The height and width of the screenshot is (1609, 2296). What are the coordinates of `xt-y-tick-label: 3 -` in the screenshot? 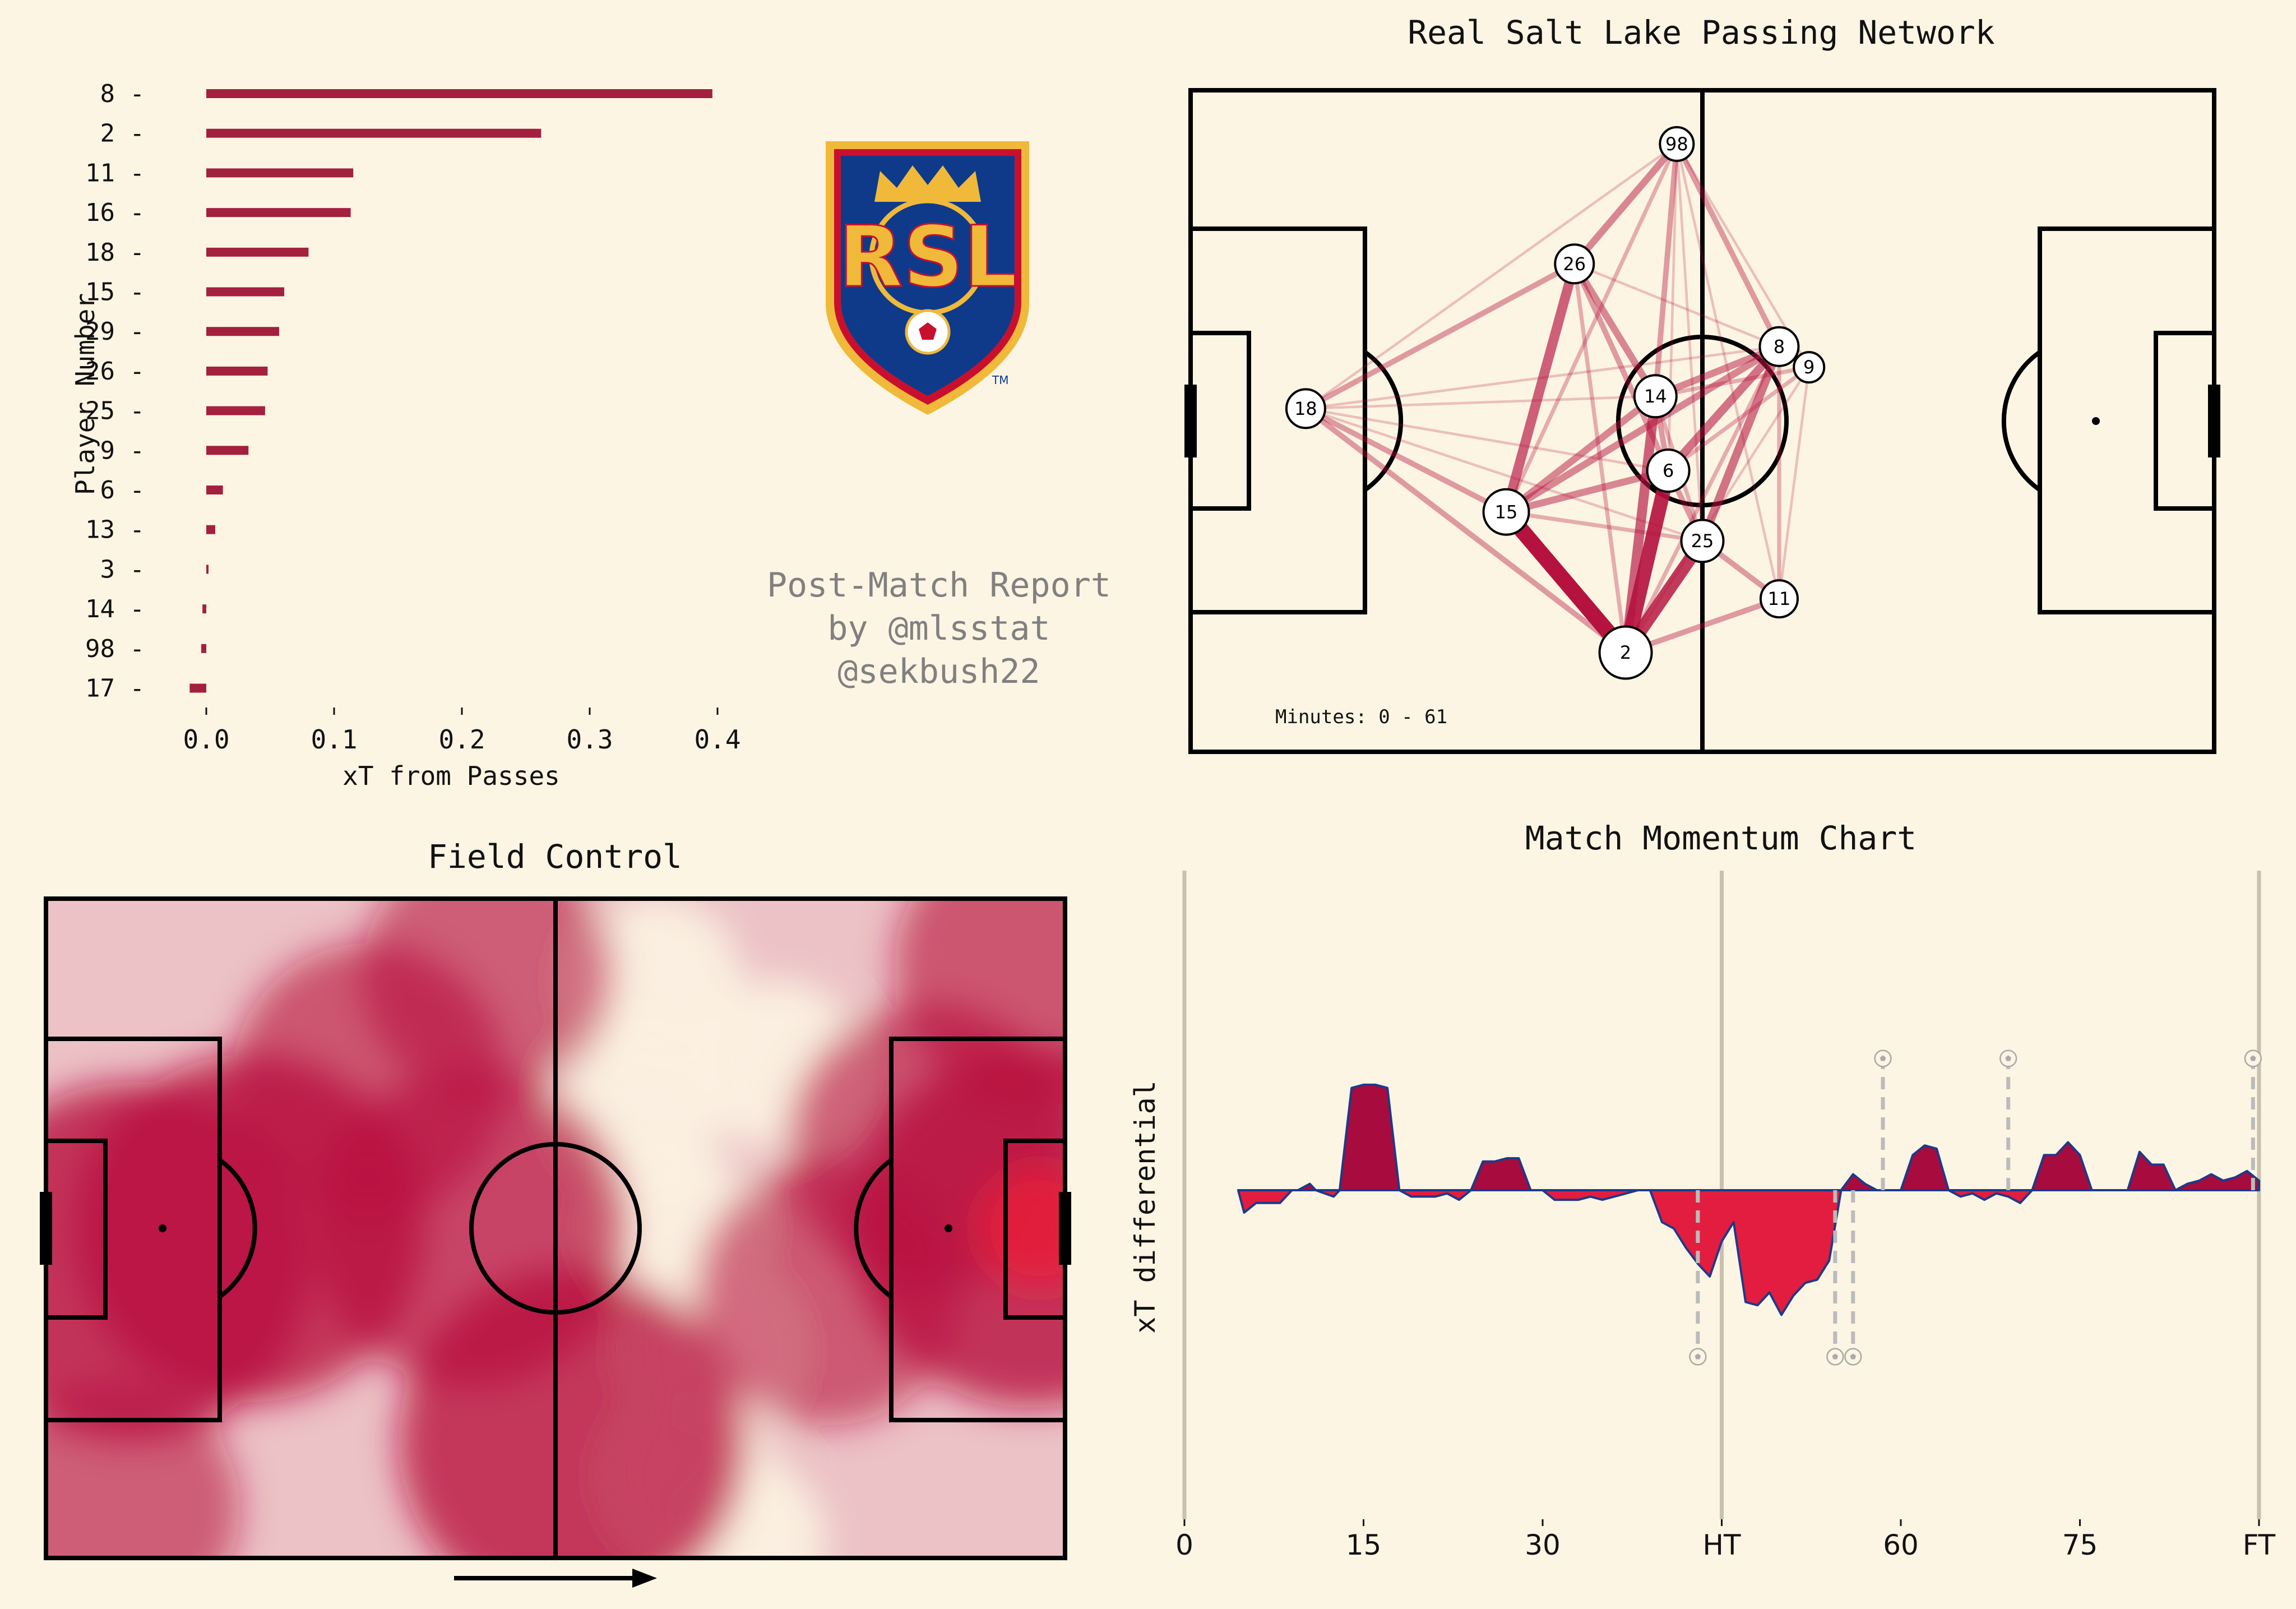 It's located at (122, 569).